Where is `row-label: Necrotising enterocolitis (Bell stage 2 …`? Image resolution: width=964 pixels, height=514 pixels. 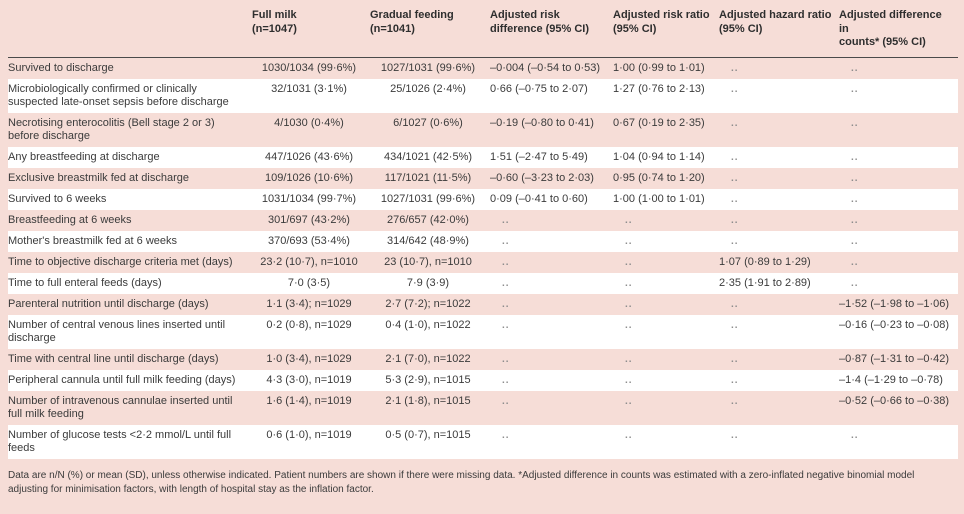
row-label: Necrotising enterocolitis (Bell stage 2 … is located at coordinates (111, 129).